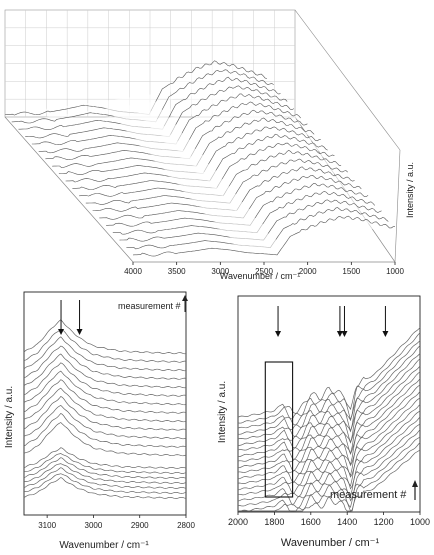 This screenshot has height=555, width=434. What do you see at coordinates (133, 271) in the screenshot?
I see `x-tick-label: 4000` at bounding box center [133, 271].